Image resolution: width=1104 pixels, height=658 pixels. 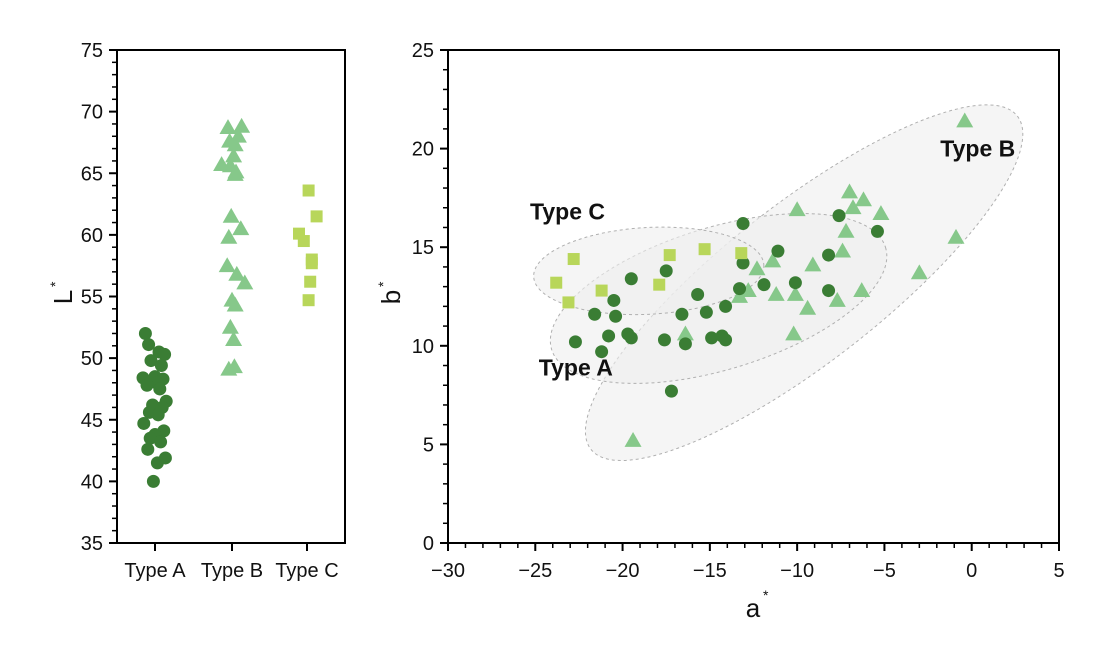 I want to click on right-y-tick-label: 0, so click(x=428, y=544).